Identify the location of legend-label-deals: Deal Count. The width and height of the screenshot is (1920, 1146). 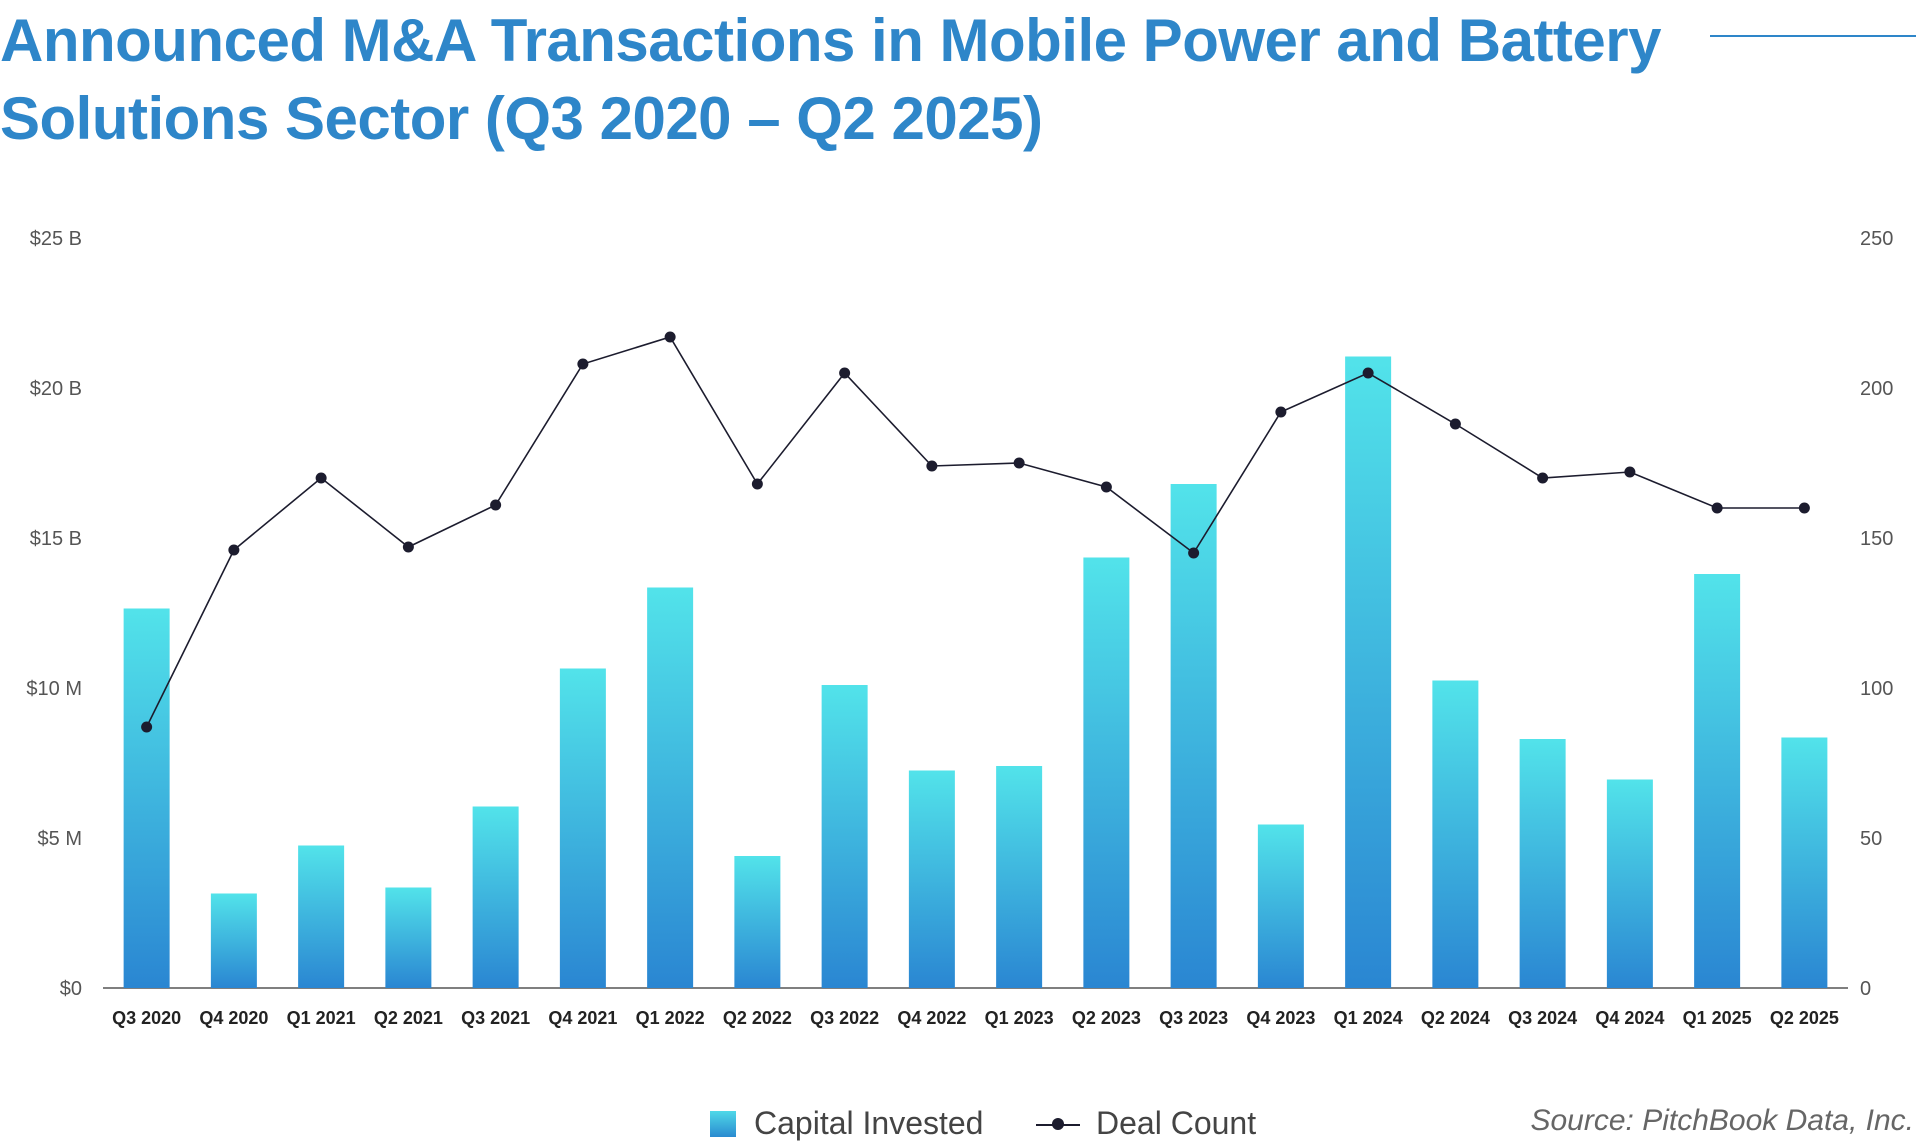
(1176, 1123).